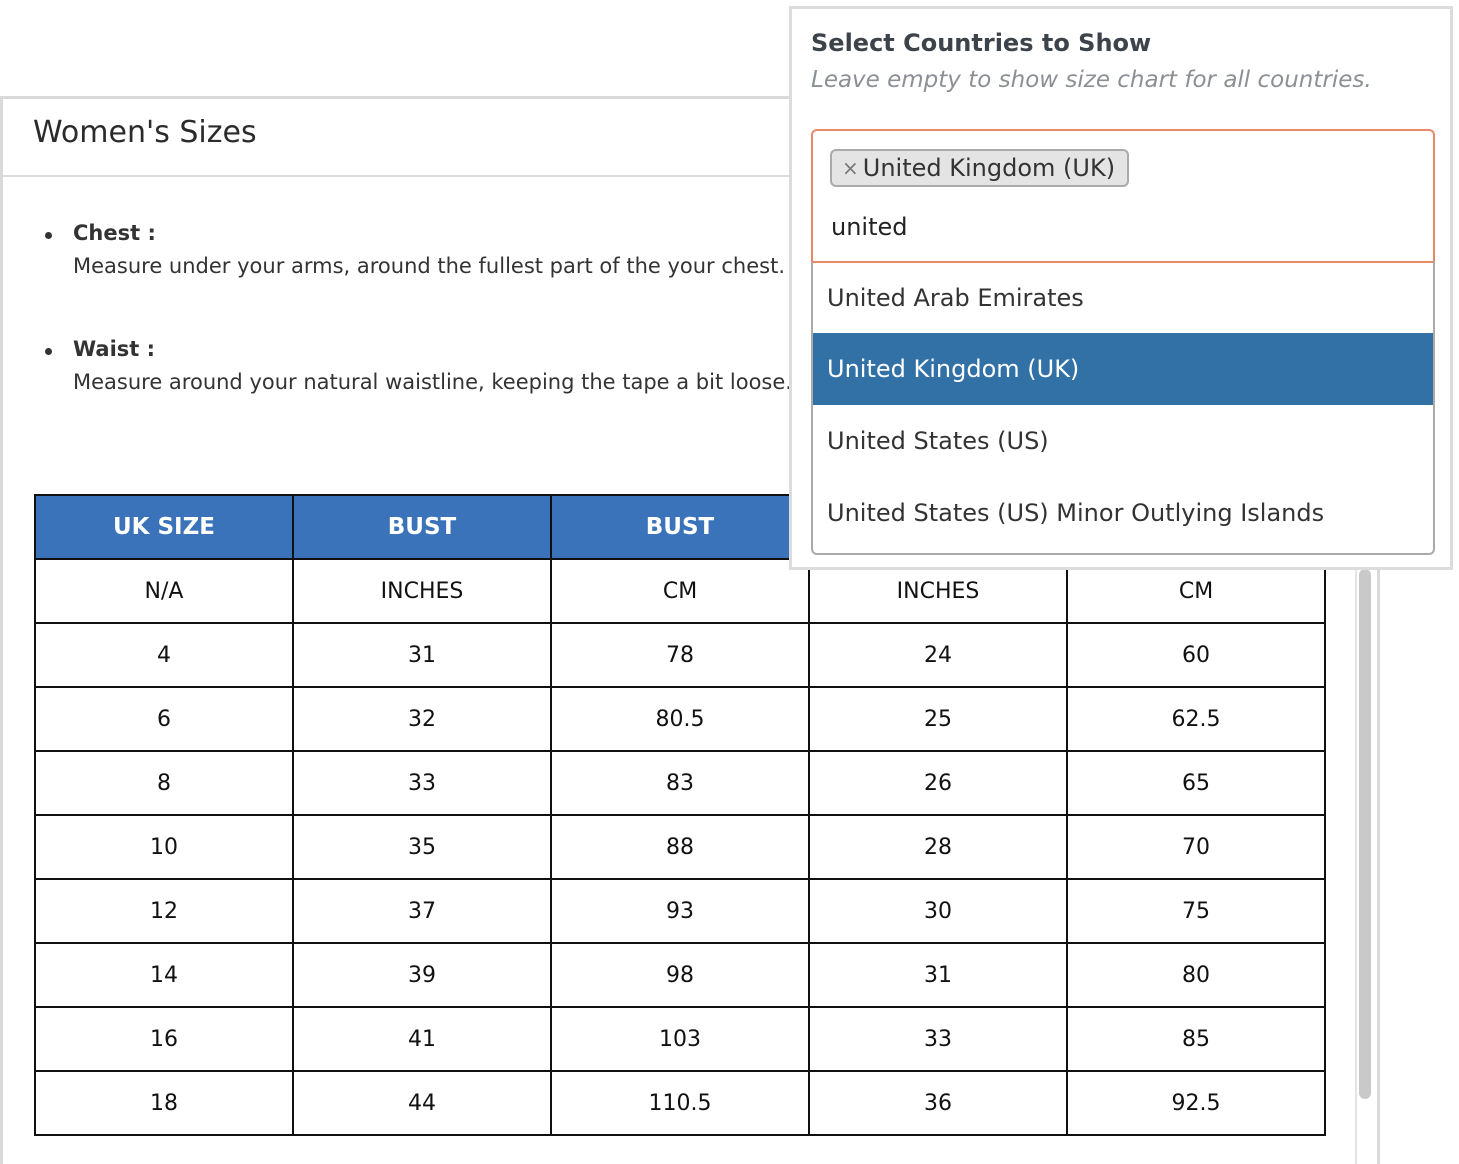  I want to click on selected-country-chip: × United Kingdom (UK), so click(980, 168).